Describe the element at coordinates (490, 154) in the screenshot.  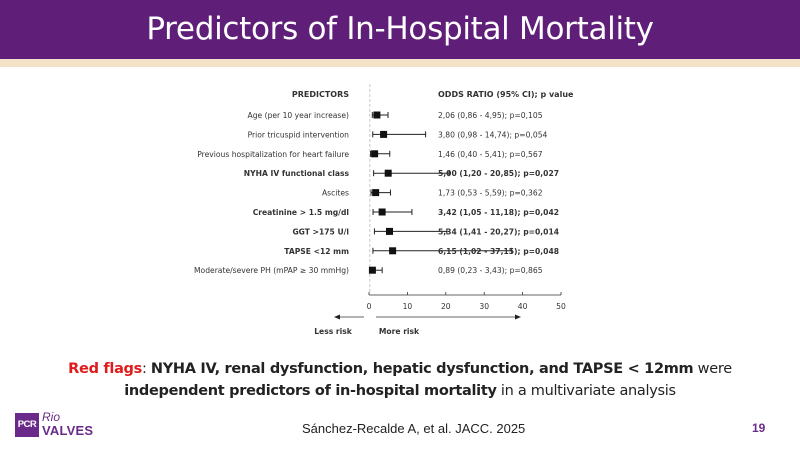
I see `odds-ratio-text: 1,46 (0,40 - 5,41); p=0,567` at that location.